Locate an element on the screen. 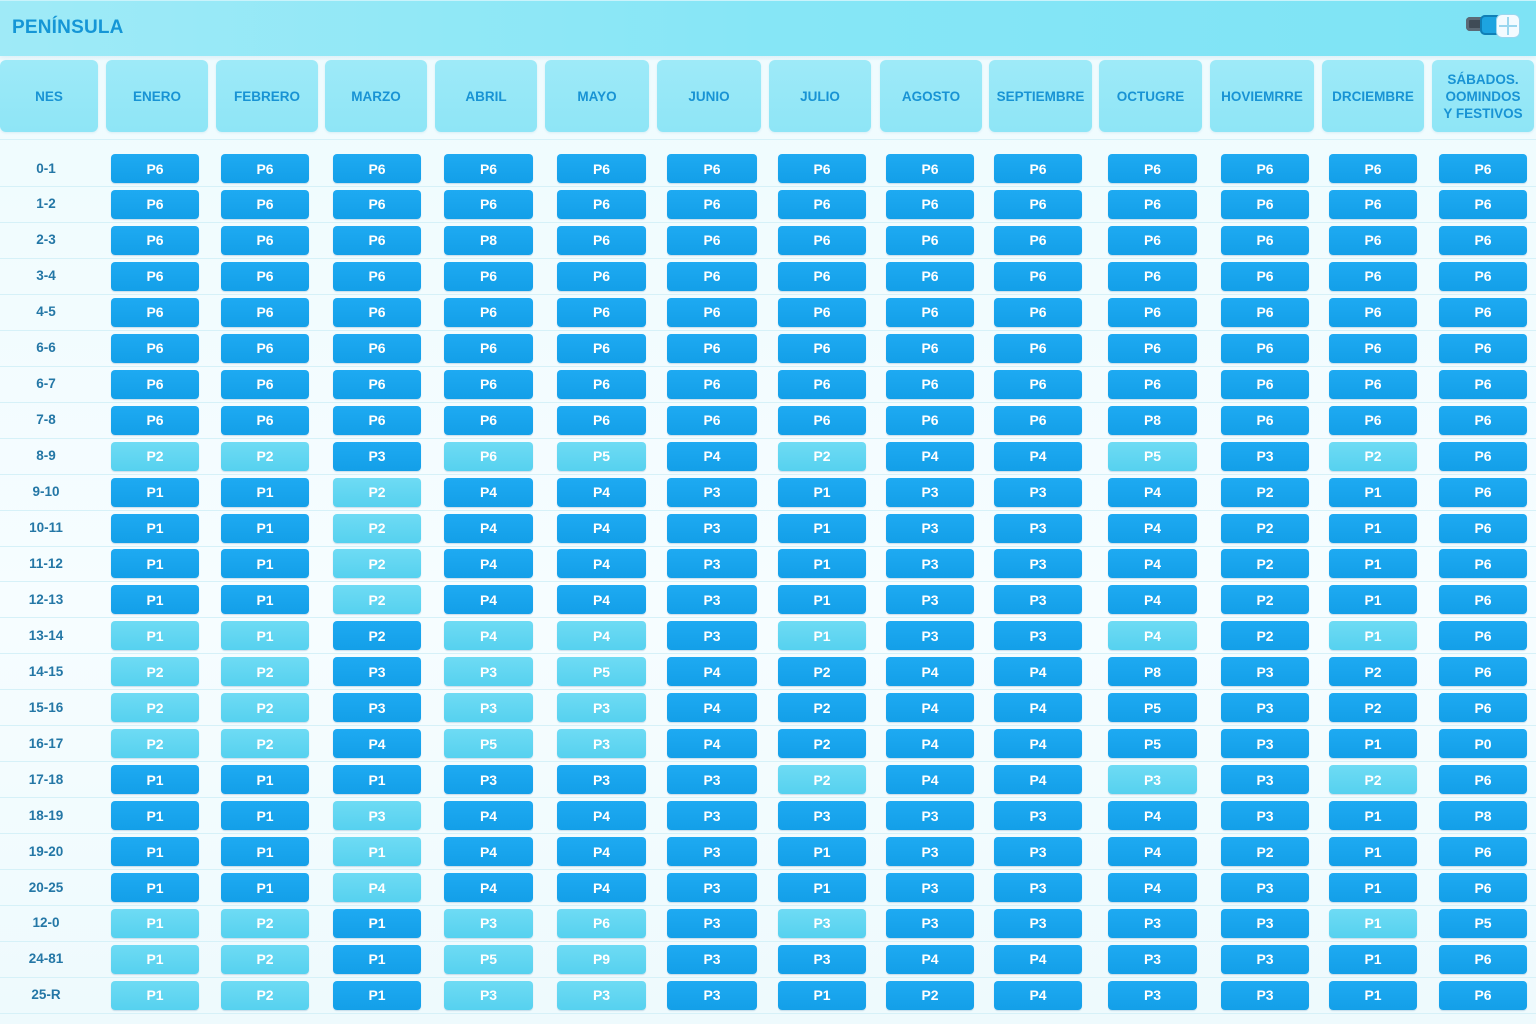 The height and width of the screenshot is (1024, 1536). period-chip: P8 is located at coordinates (1152, 420).